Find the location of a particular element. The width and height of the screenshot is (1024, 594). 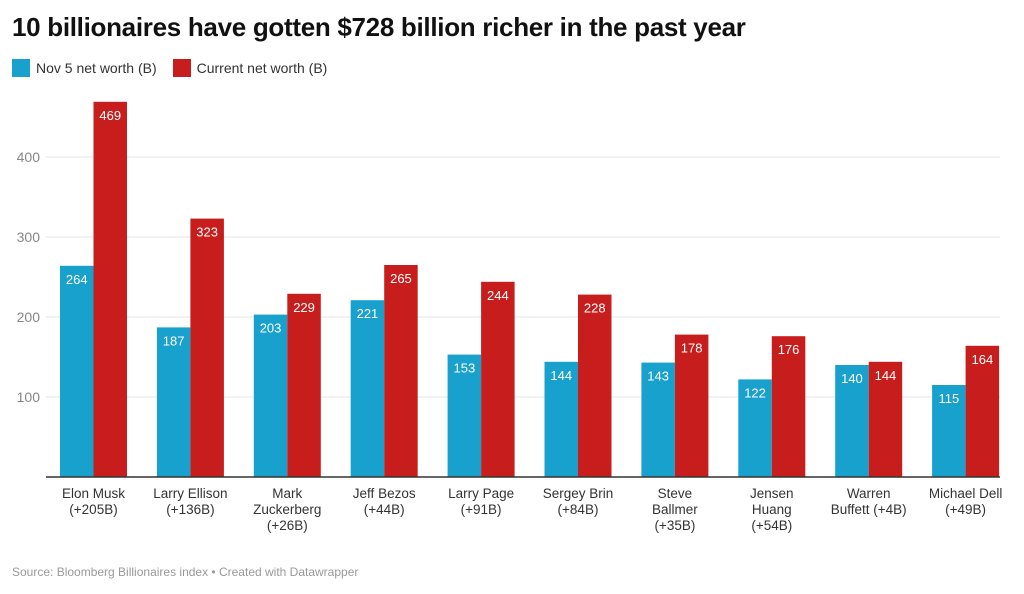

legend-label-current: Current net worth (B) is located at coordinates (262, 68).